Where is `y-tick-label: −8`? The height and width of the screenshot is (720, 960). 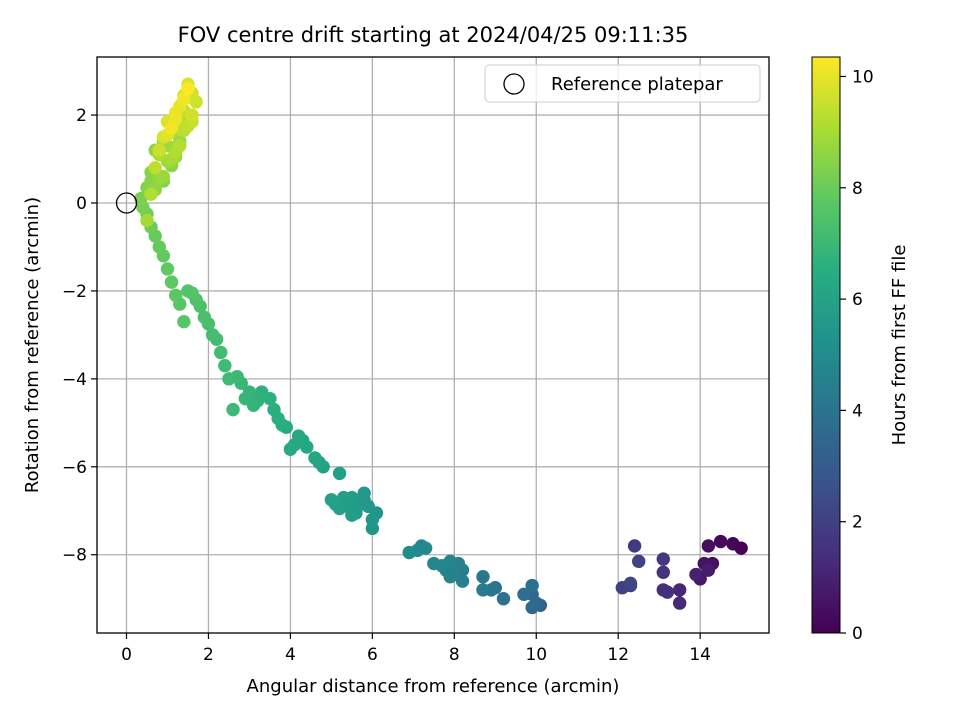
y-tick-label: −8 is located at coordinates (74, 556).